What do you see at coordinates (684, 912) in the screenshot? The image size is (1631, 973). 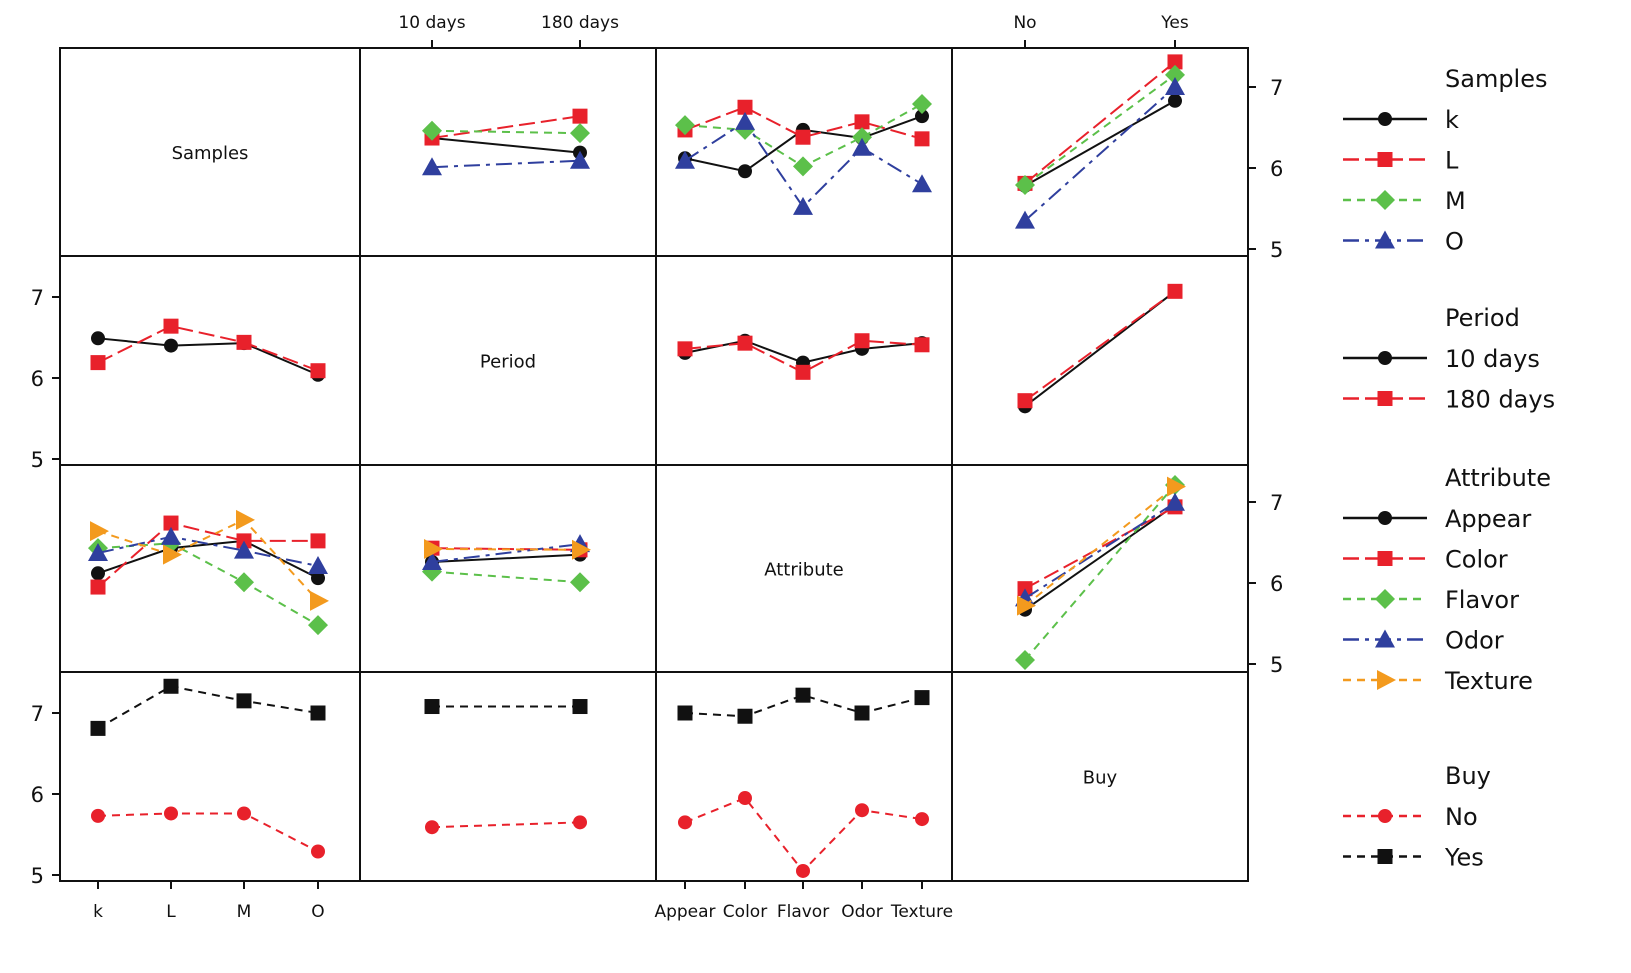 I see `x-tick-label: Appear` at bounding box center [684, 912].